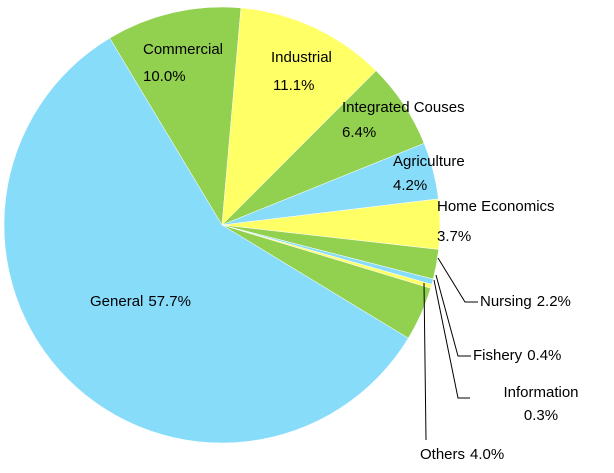  I want to click on category-name: Commercial, so click(183, 49).